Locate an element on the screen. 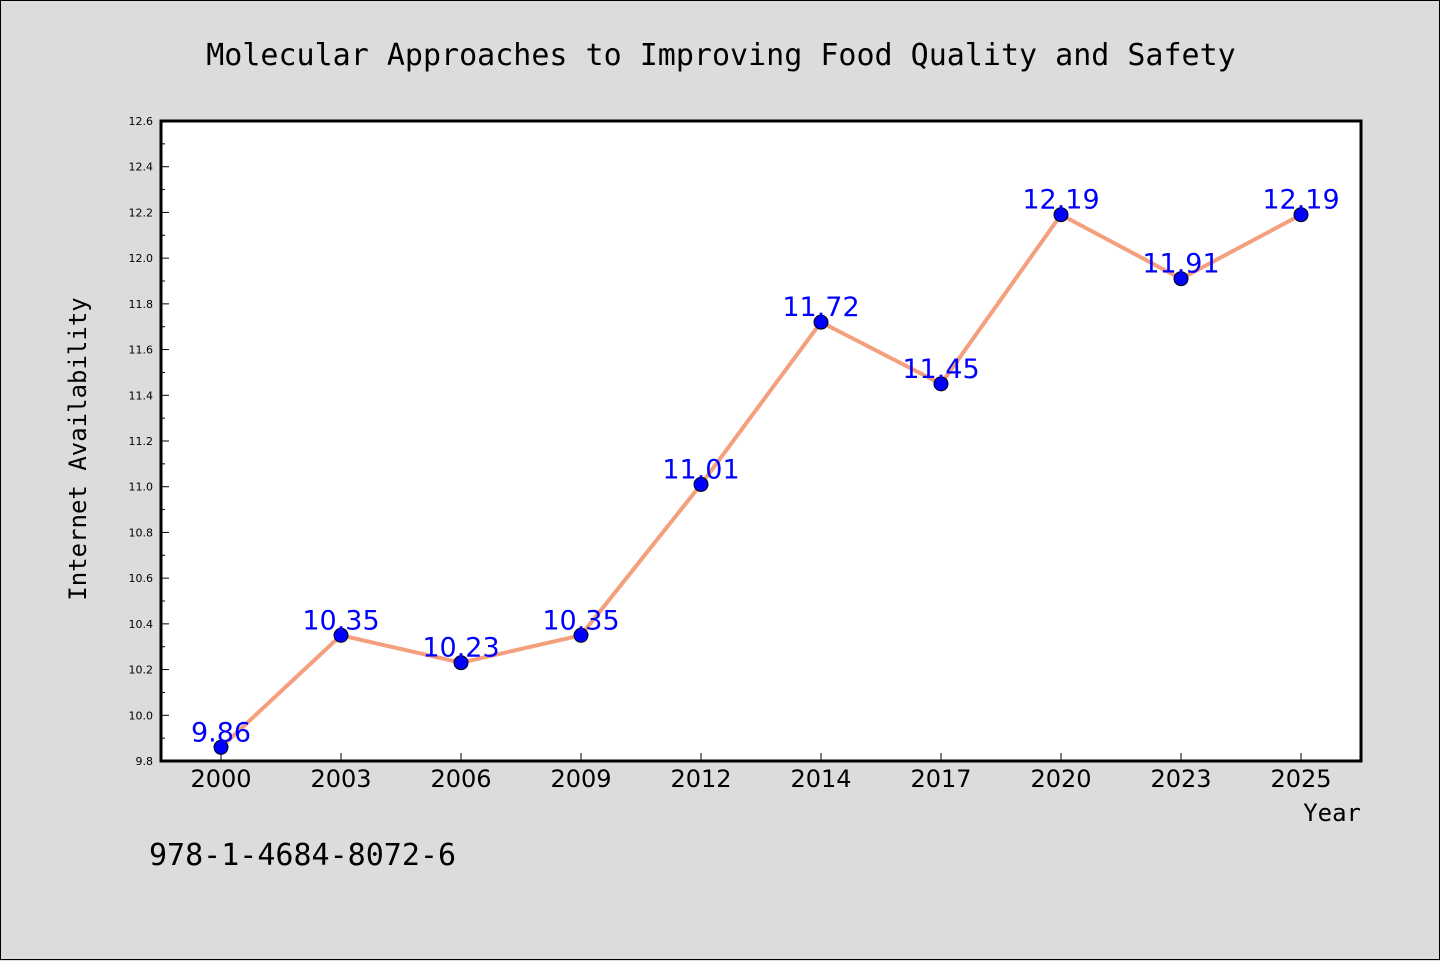  x-axis: 2000 2003 2006 2009 2012 2014 2017 2020 2023 2025 is located at coordinates (761, 773).